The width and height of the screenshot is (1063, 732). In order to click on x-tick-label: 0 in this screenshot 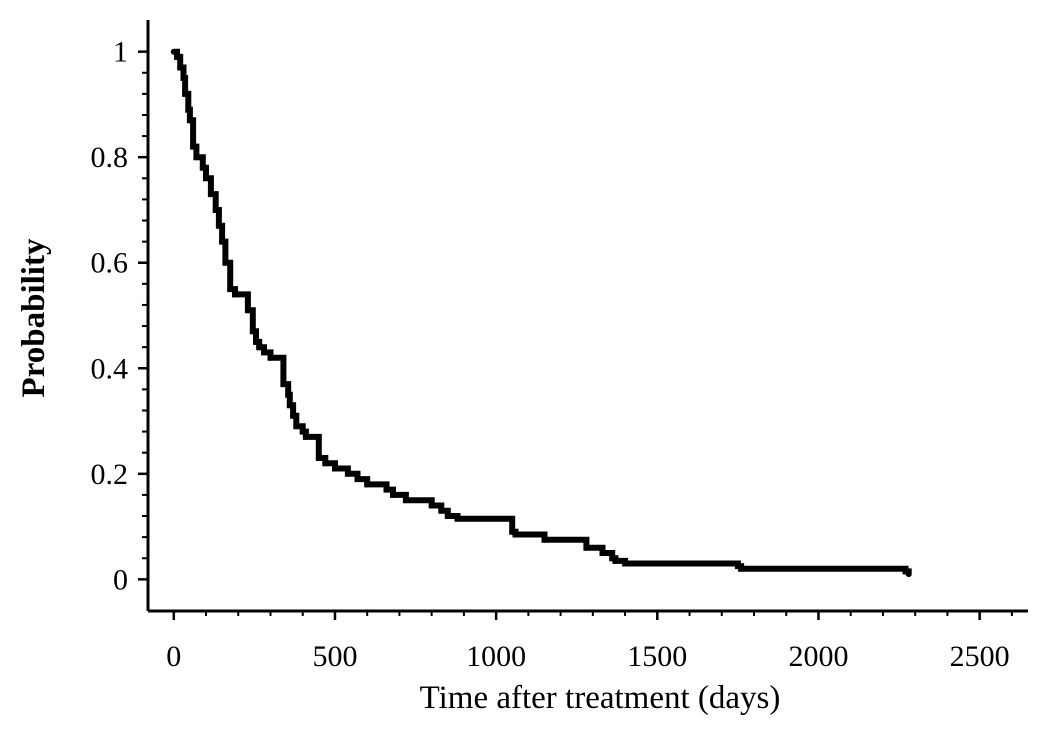, I will do `click(173, 656)`.